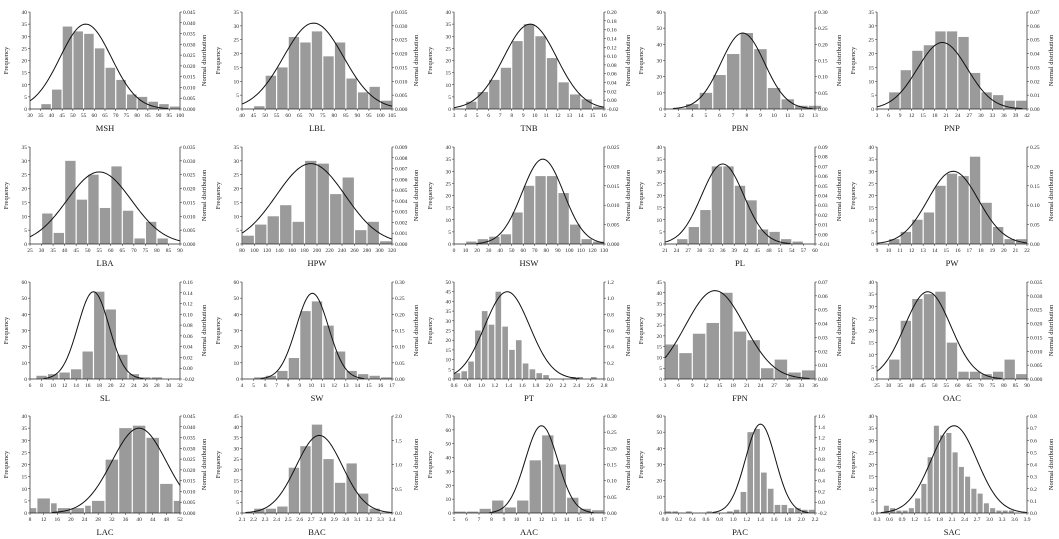  I want to click on x-tick-label: 70, so click(134, 251).